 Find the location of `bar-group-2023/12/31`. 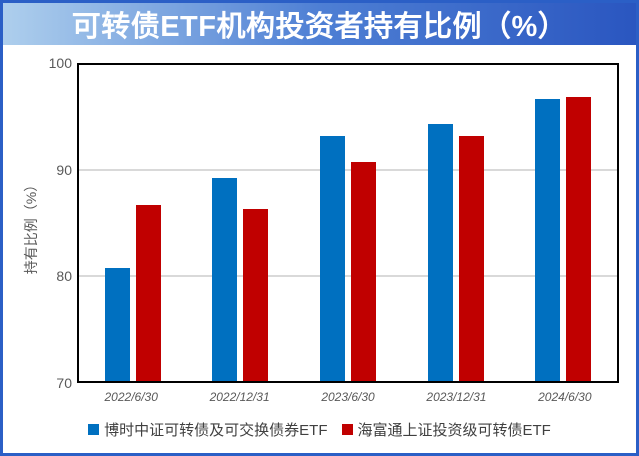

bar-group-2023/12/31 is located at coordinates (456, 223).